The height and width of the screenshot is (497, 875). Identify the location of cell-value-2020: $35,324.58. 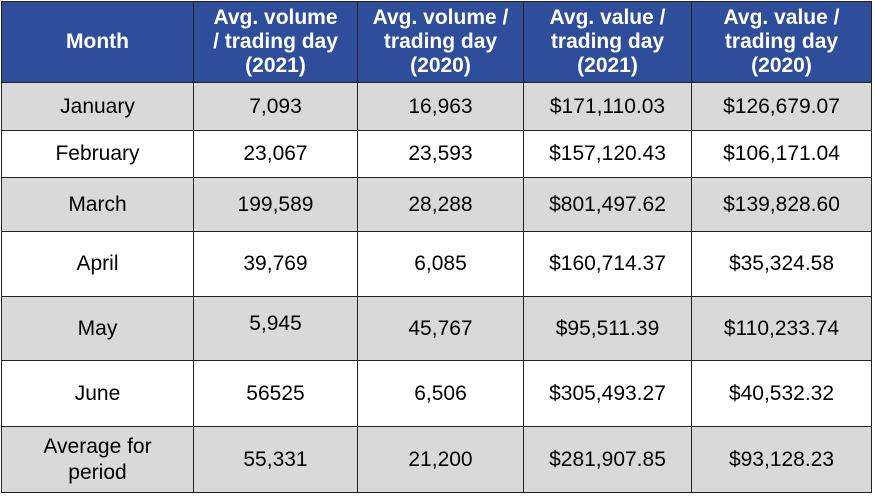
(781, 264).